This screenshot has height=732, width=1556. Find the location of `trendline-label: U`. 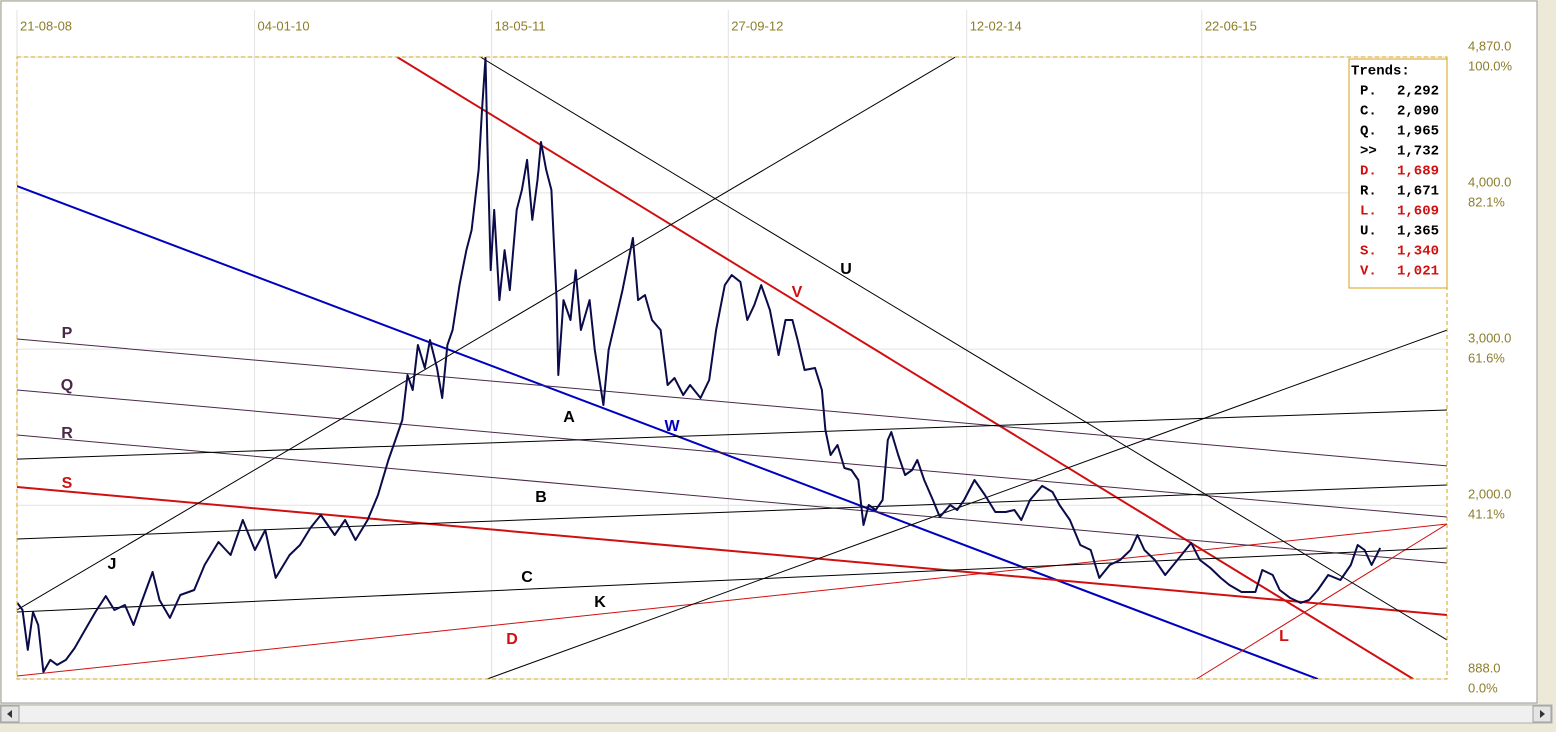

trendline-label: U is located at coordinates (846, 269).